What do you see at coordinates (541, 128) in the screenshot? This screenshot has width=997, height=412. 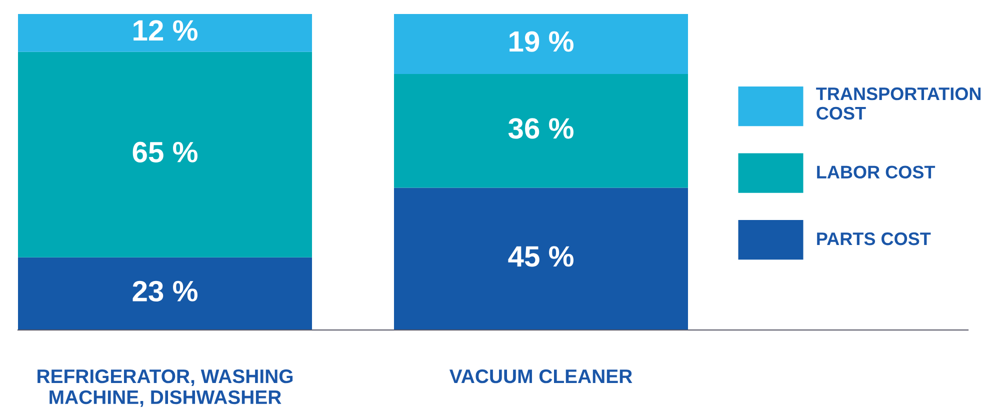 I see `data-label: 36 %` at bounding box center [541, 128].